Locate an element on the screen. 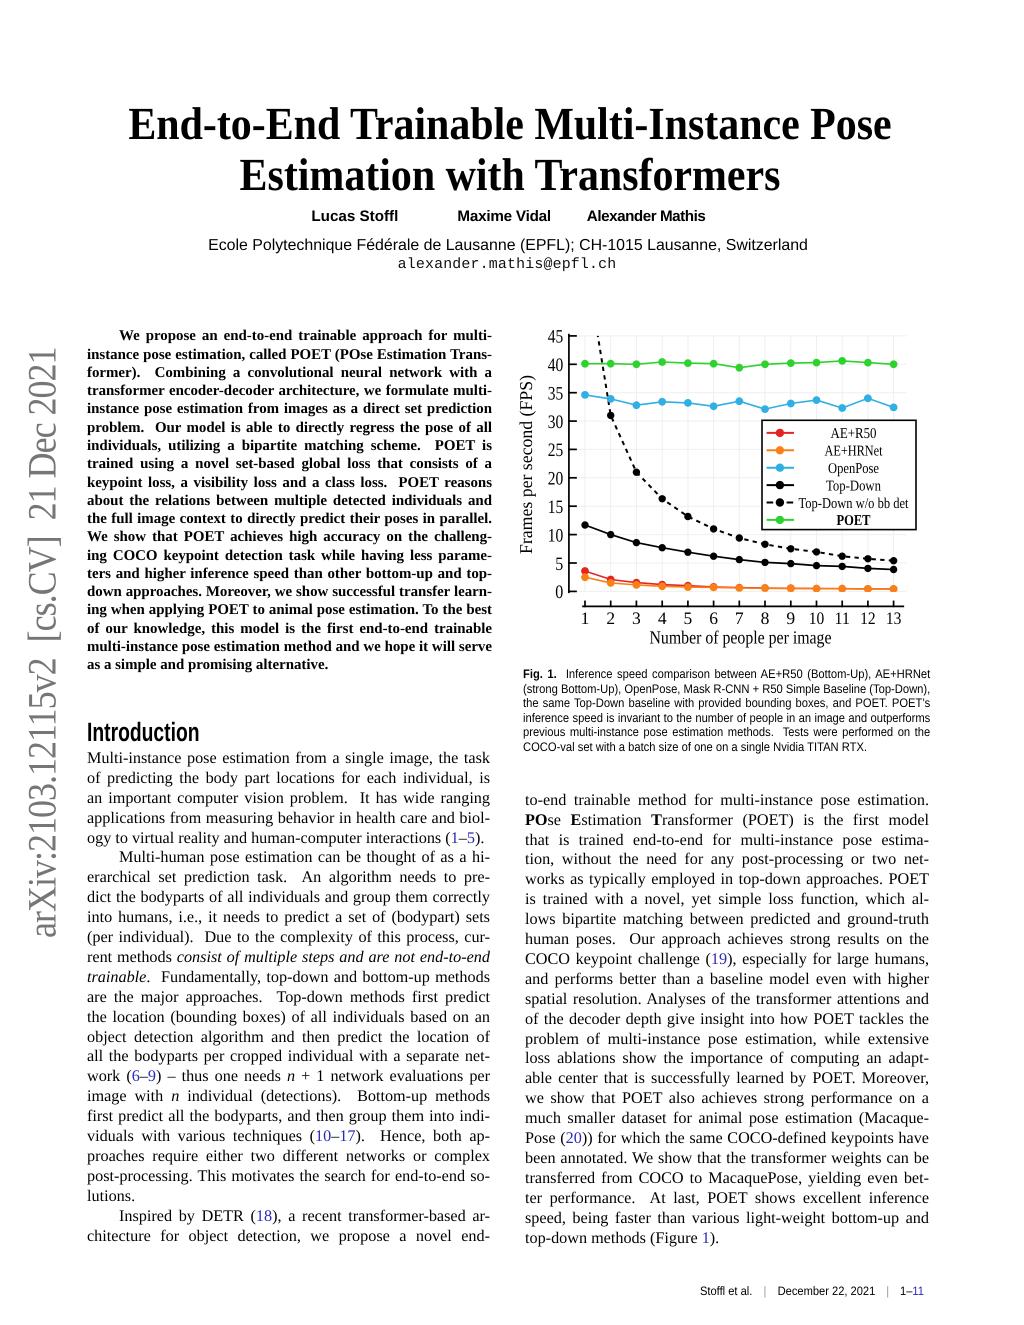 This screenshot has height=1325, width=1024. svg-text: OpenPose is located at coordinates (853, 469).